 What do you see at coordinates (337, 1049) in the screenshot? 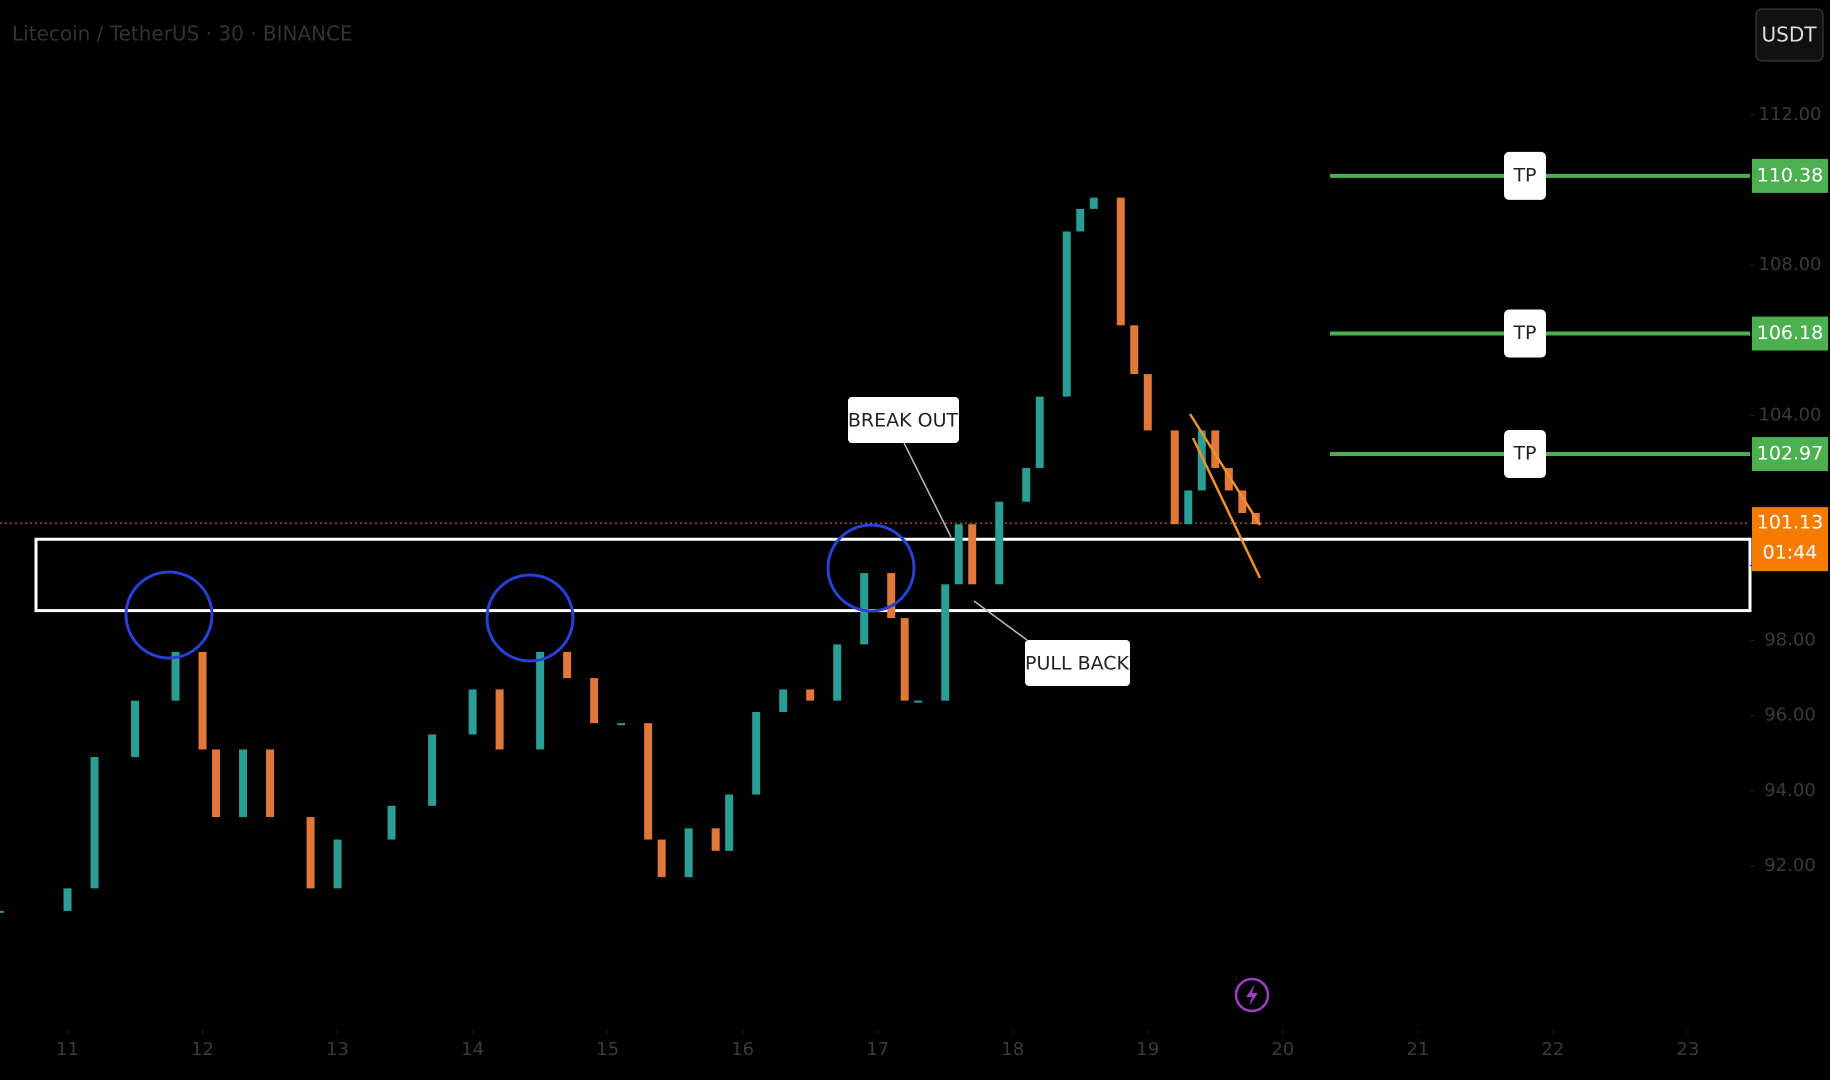
I see `x-tick-label: 13` at bounding box center [337, 1049].